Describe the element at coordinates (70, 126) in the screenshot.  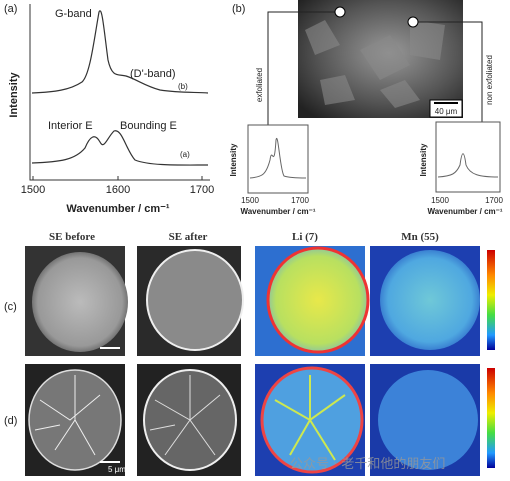
I see `annotation: Interior E` at that location.